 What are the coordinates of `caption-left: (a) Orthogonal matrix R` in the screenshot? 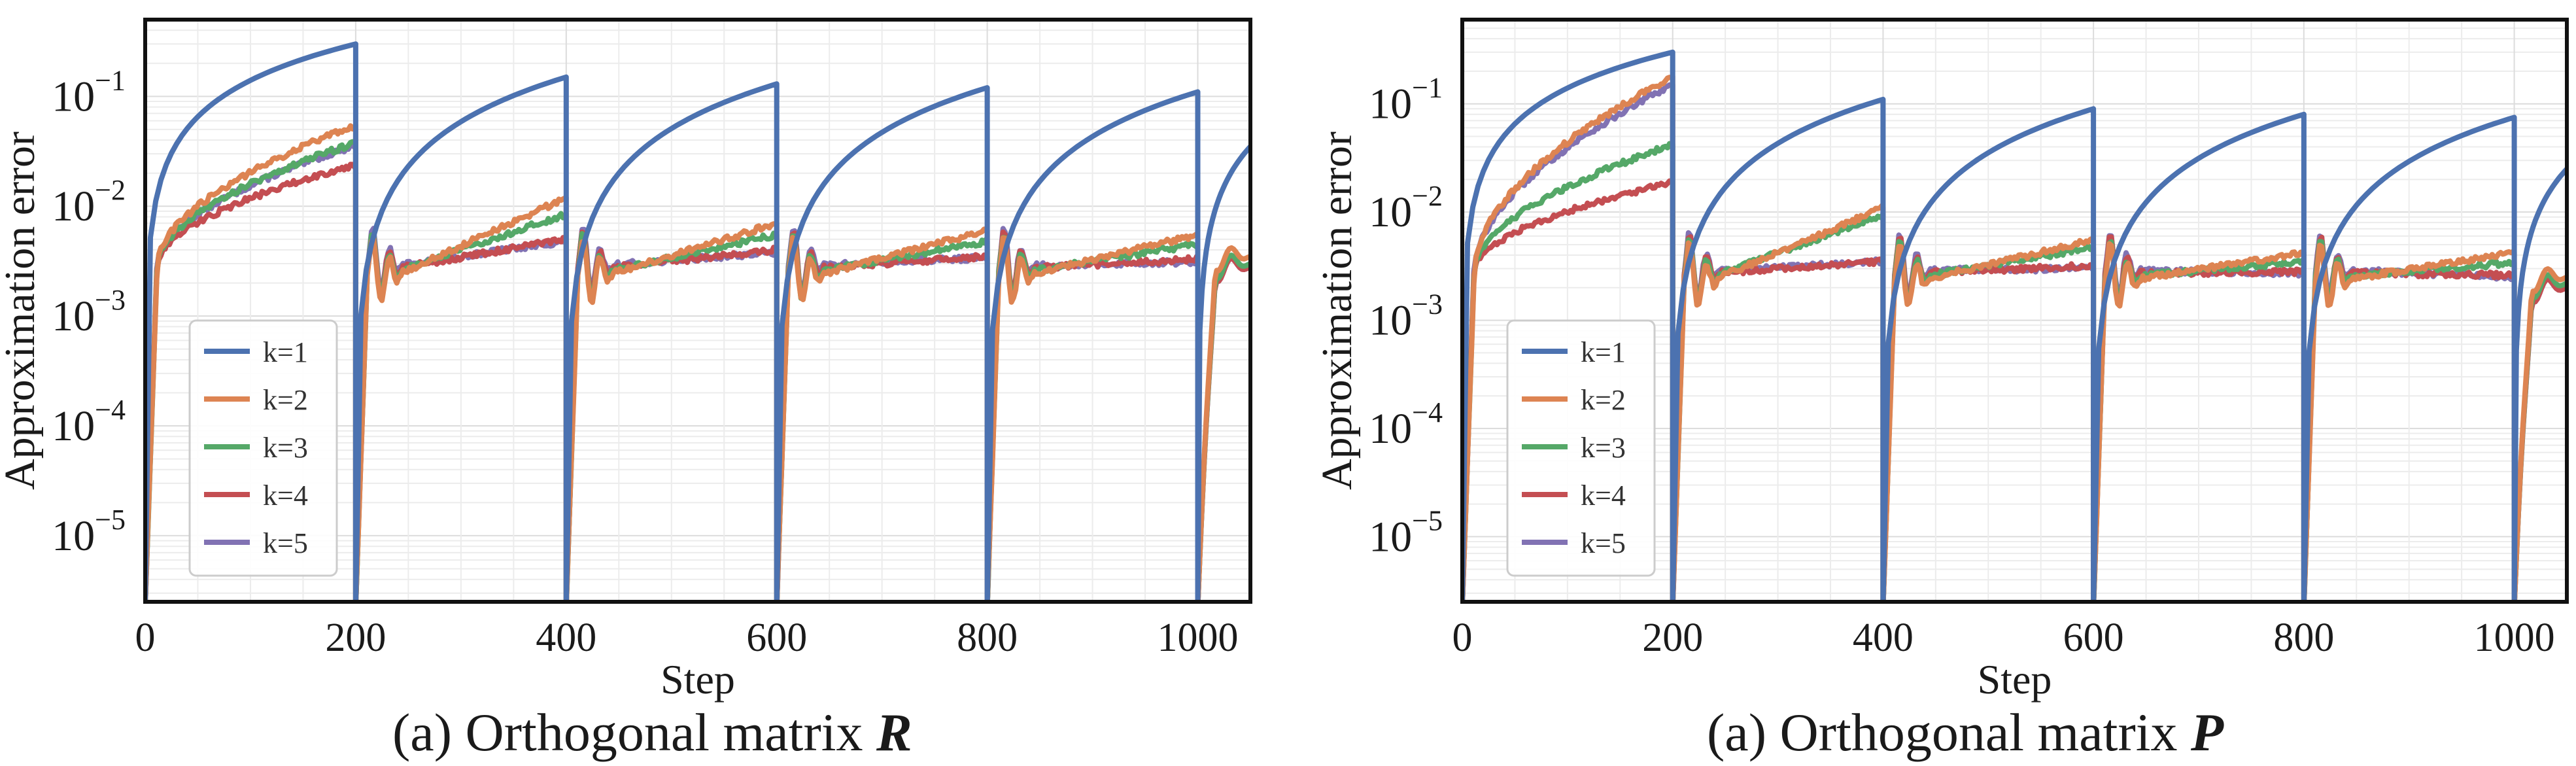 It's located at (652, 732).